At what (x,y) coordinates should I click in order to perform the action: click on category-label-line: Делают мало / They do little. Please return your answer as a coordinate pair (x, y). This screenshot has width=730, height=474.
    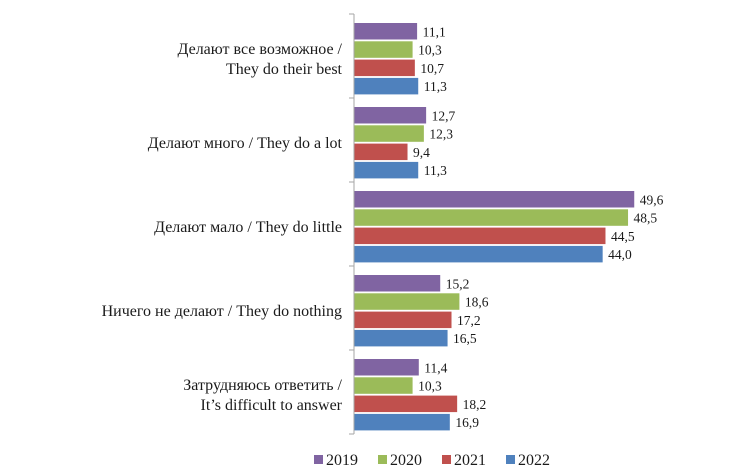
    Looking at the image, I should click on (248, 227).